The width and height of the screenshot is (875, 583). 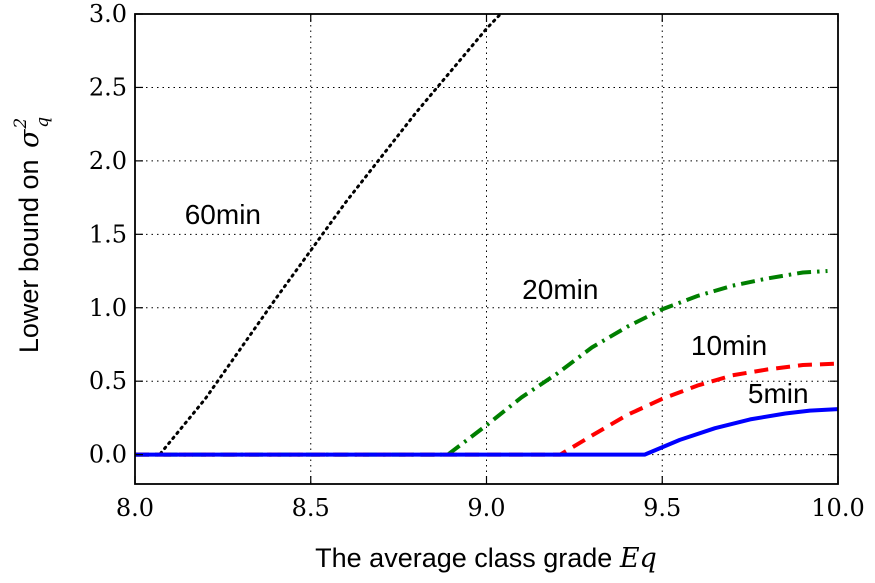 What do you see at coordinates (29, 138) in the screenshot?
I see `y-axis-title-math: σ` at bounding box center [29, 138].